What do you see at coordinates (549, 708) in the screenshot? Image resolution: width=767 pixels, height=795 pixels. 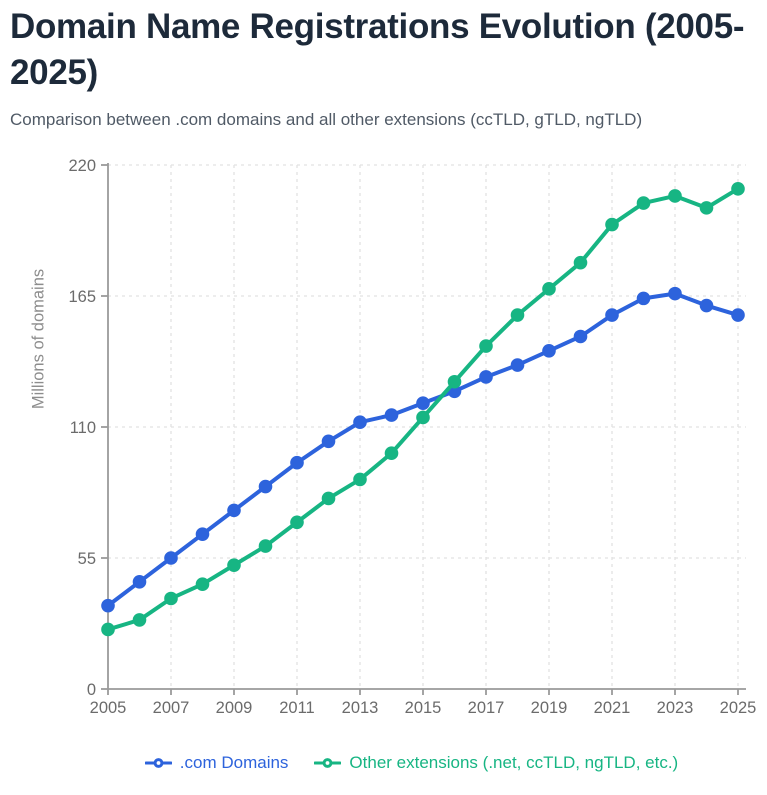 I see `x-tick-label: 2019` at bounding box center [549, 708].